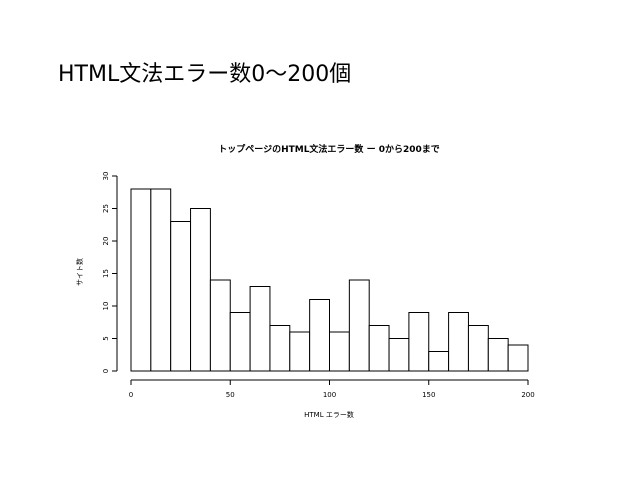 This screenshot has height=483, width=638. I want to click on y-tick-label: 25, so click(106, 208).